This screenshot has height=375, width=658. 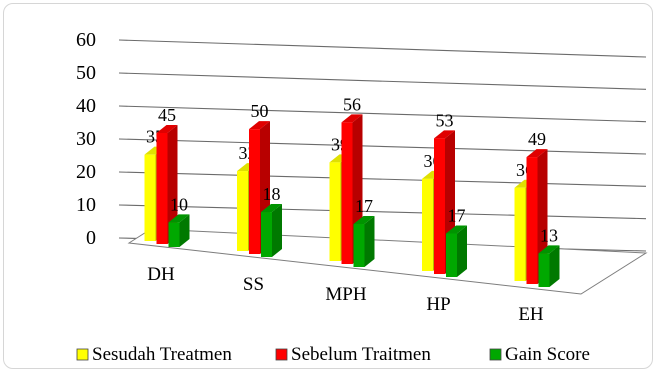 What do you see at coordinates (547, 354) in the screenshot?
I see `legend-label: Gain Score` at bounding box center [547, 354].